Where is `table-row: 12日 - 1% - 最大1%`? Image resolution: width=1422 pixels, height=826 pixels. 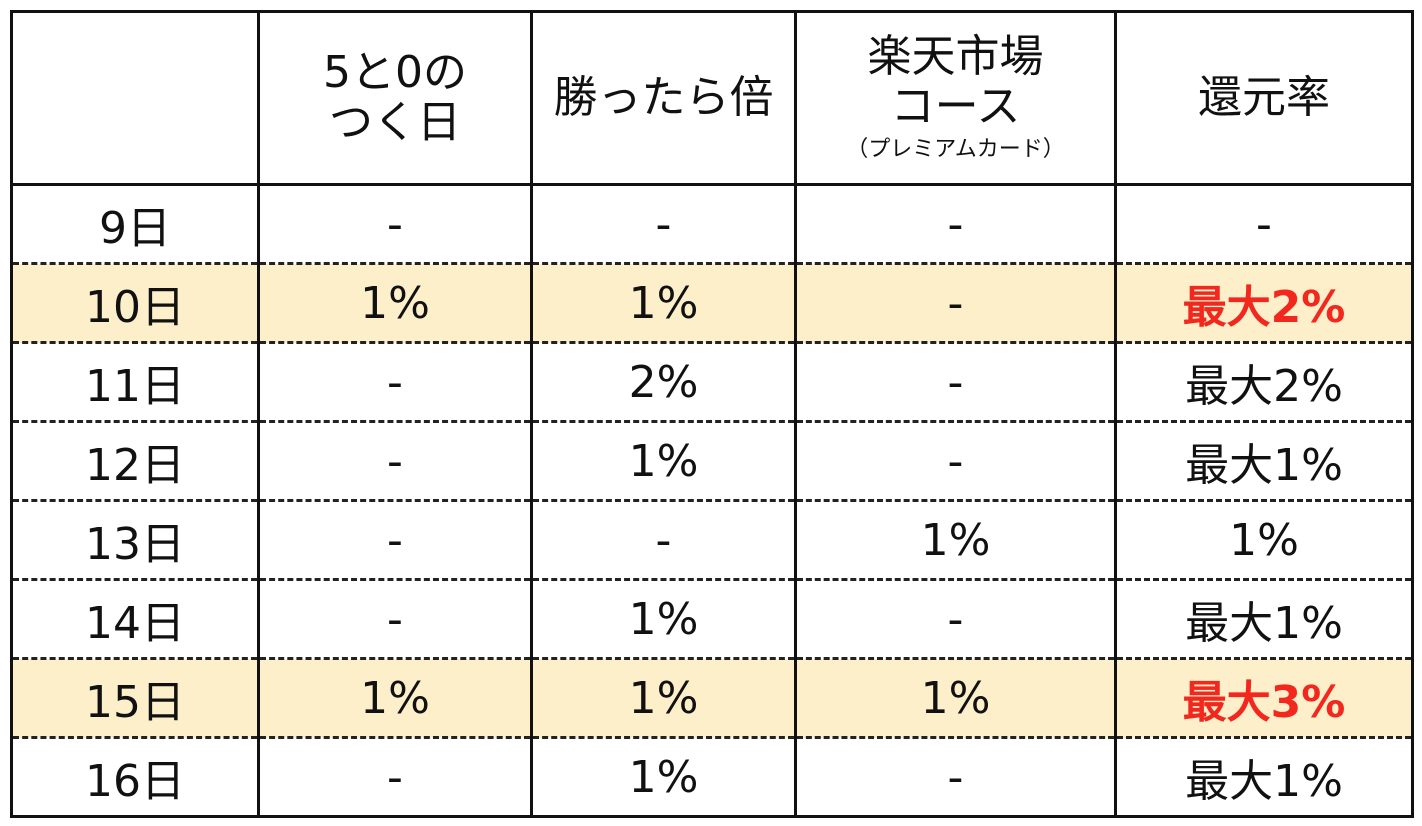
table-row: 12日 - 1% - 最大1% is located at coordinates (712, 461).